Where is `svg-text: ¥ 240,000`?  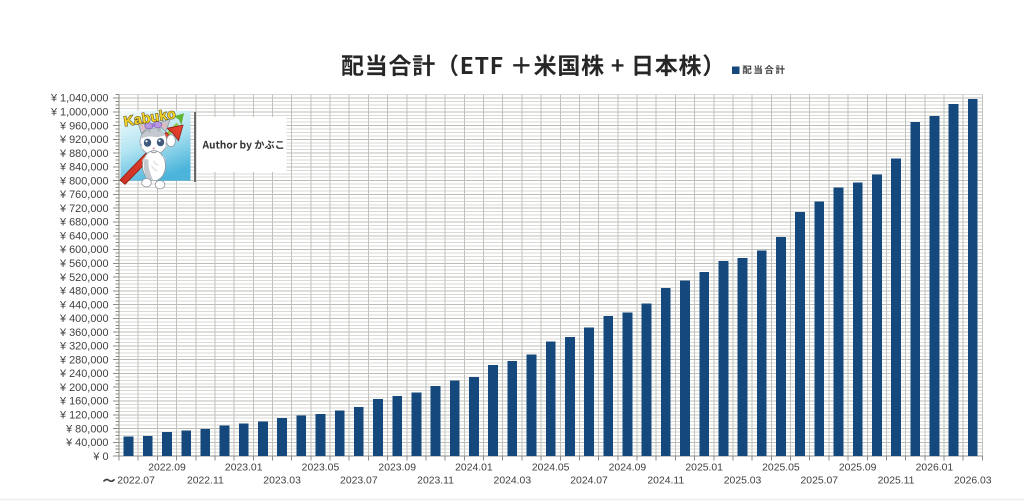 svg-text: ¥ 240,000 is located at coordinates (83, 374).